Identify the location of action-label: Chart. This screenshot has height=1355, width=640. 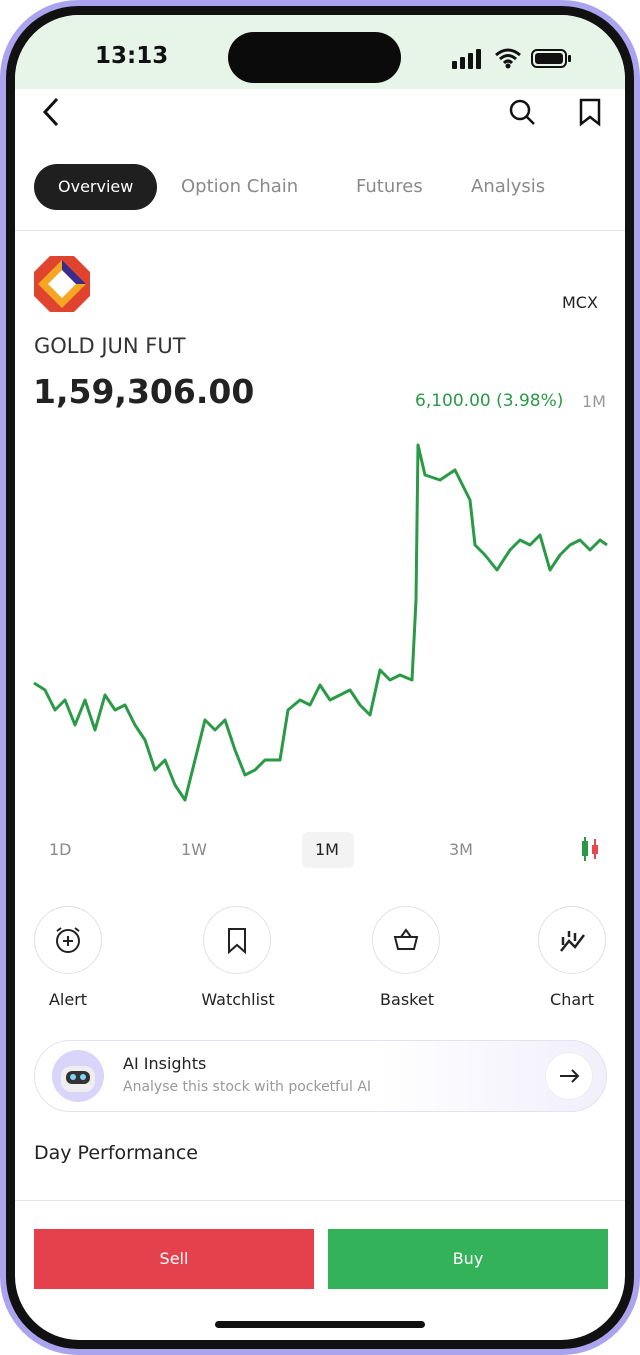
(572, 999).